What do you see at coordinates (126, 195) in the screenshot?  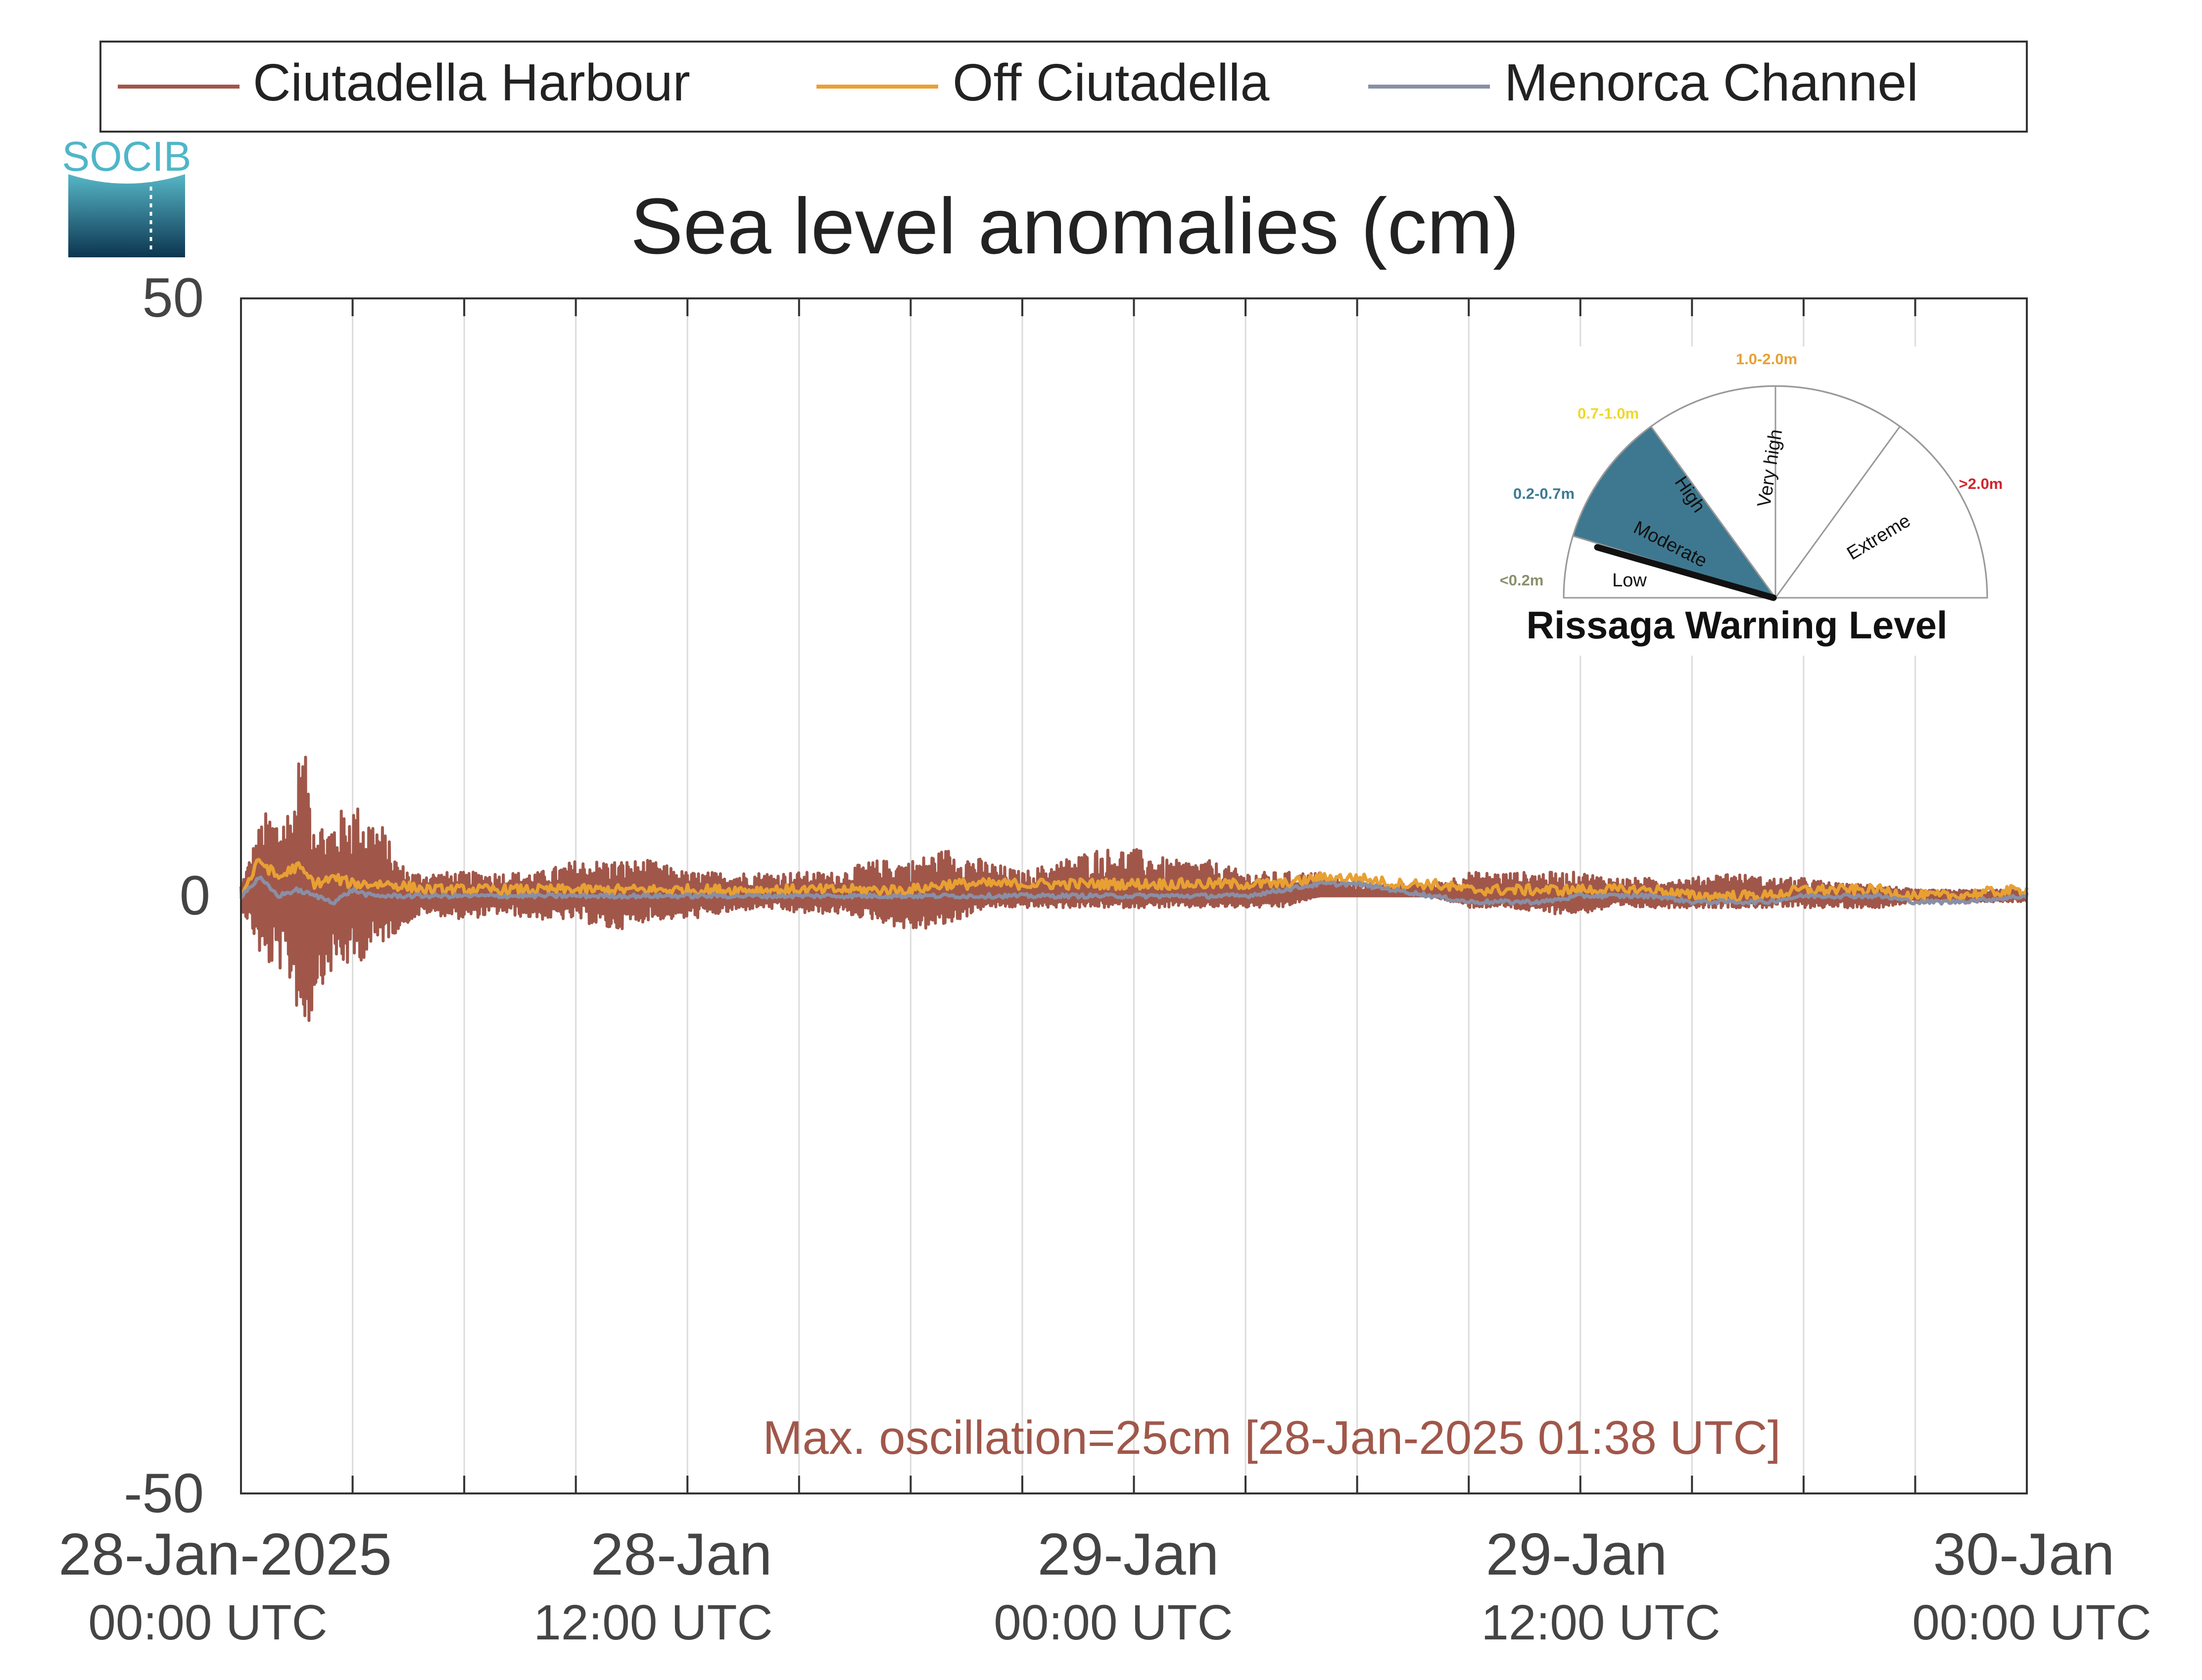 I see `socib-logo: SOCIB` at bounding box center [126, 195].